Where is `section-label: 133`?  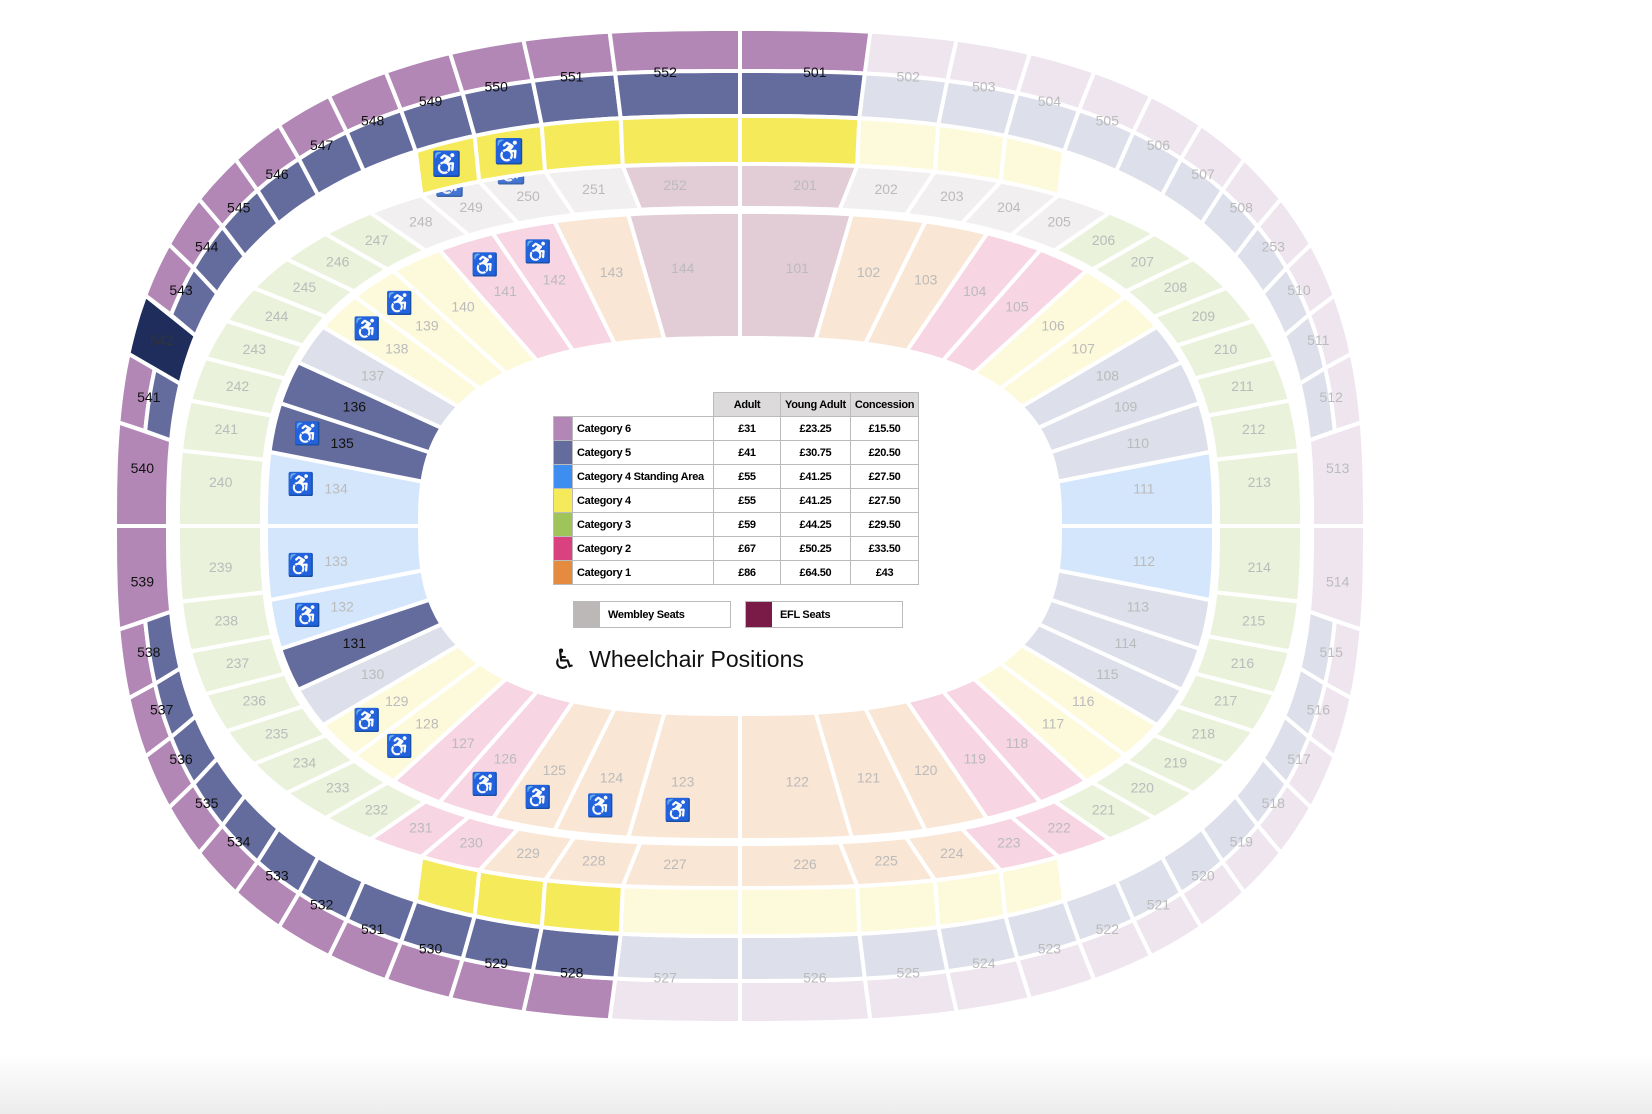
section-label: 133 is located at coordinates (336, 561).